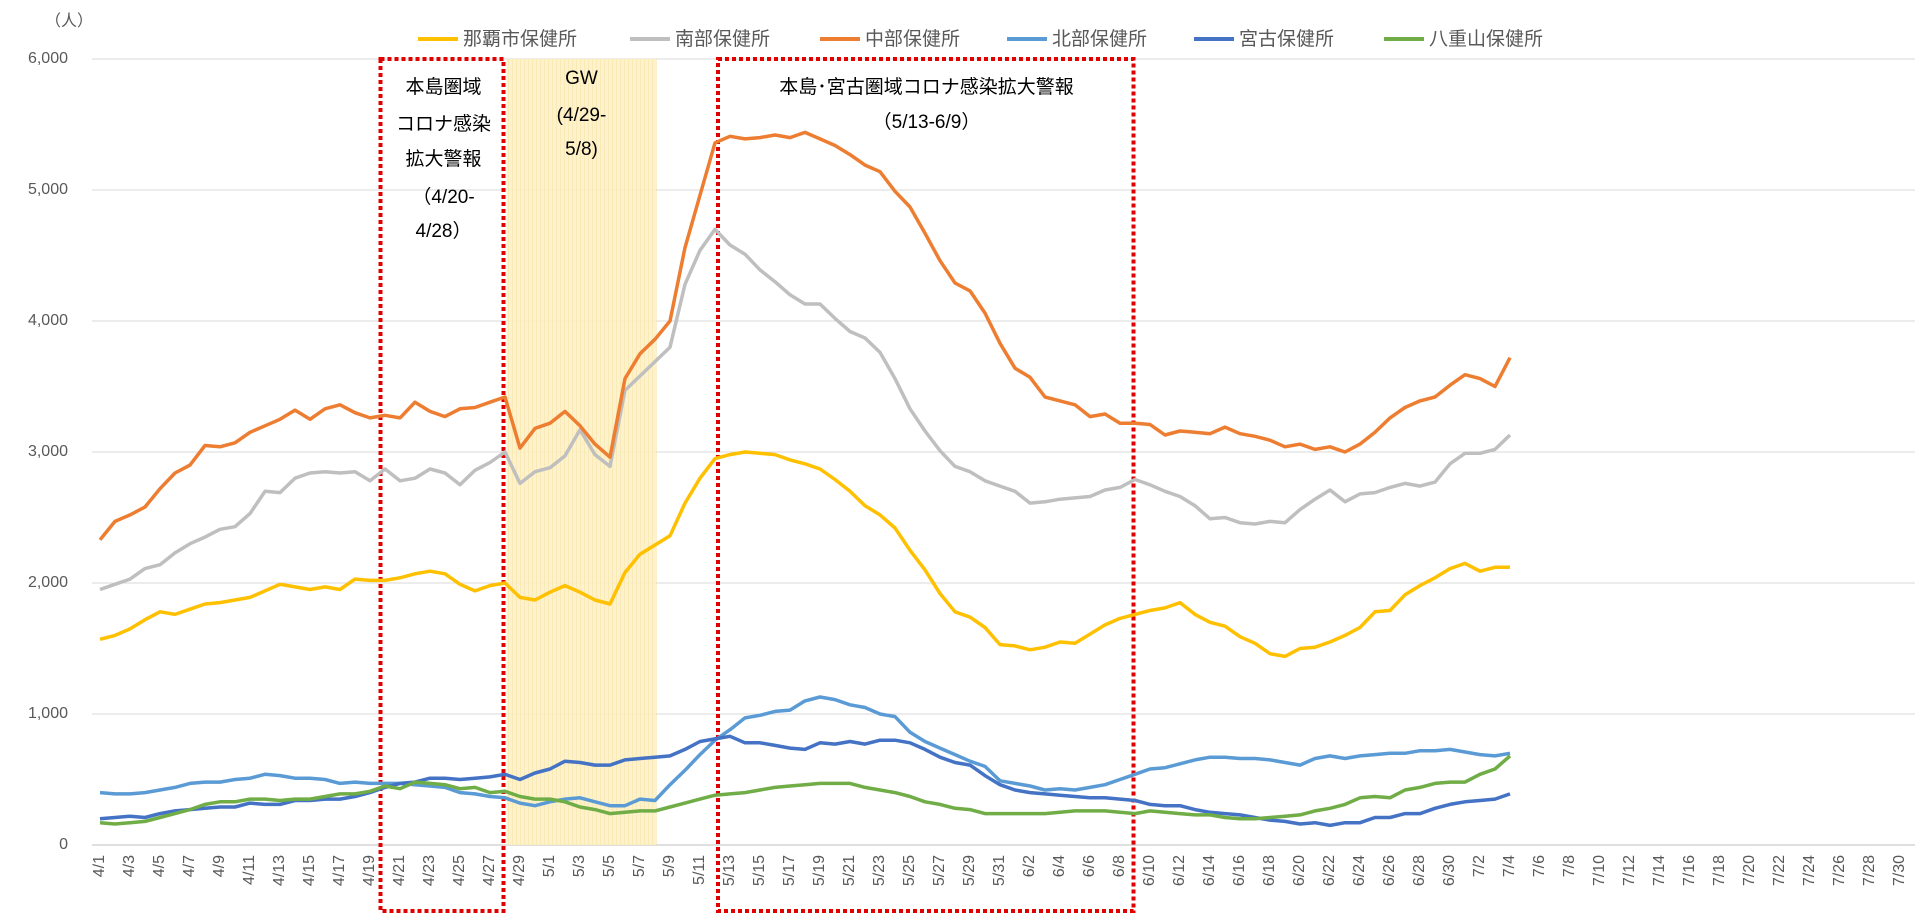  I want to click on x-tick-label: 4/25, so click(459, 870).